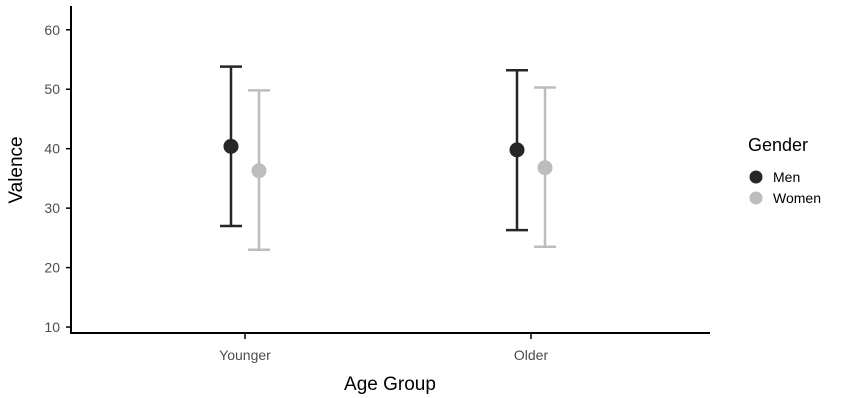  What do you see at coordinates (52, 30) in the screenshot?
I see `y-tick-label: 60` at bounding box center [52, 30].